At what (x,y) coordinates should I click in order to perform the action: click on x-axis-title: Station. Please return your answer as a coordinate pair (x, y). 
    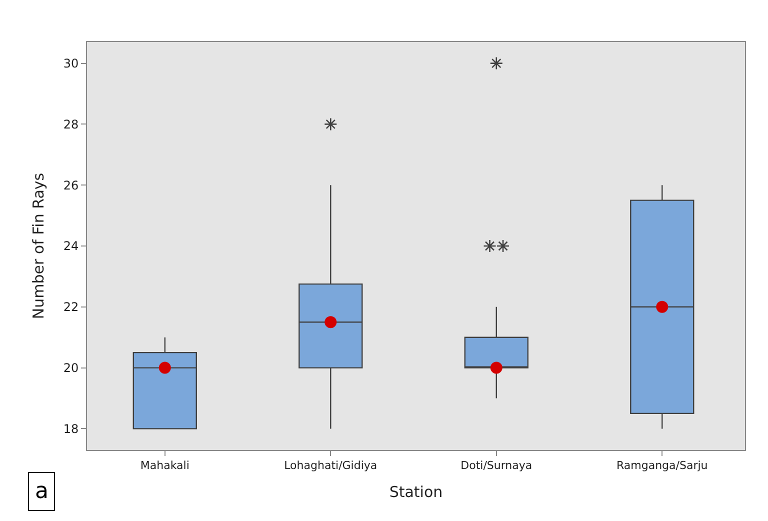
    Looking at the image, I should click on (416, 492).